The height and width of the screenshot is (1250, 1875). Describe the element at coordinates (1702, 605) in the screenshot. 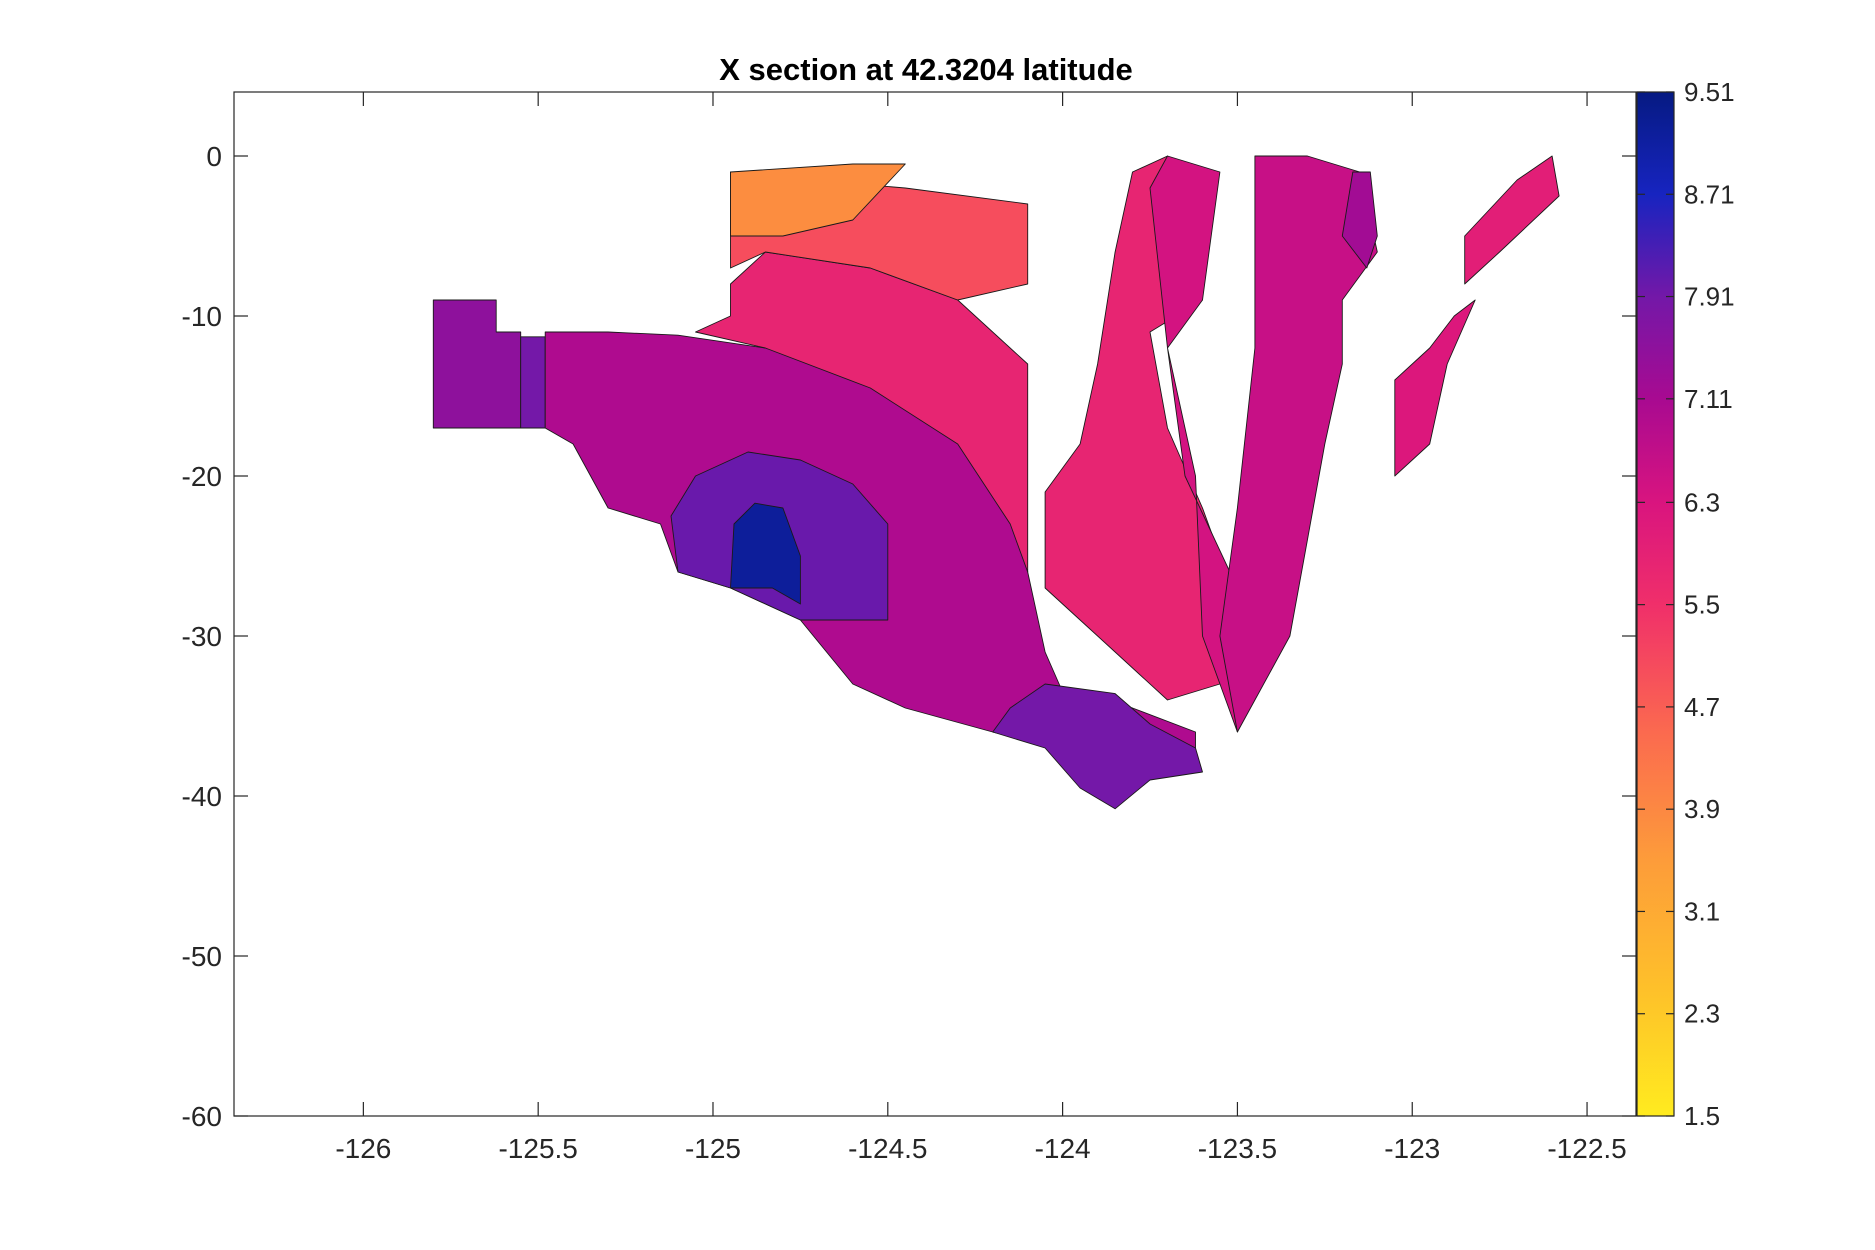

I see `colorbar-tick-label: 5.5` at that location.